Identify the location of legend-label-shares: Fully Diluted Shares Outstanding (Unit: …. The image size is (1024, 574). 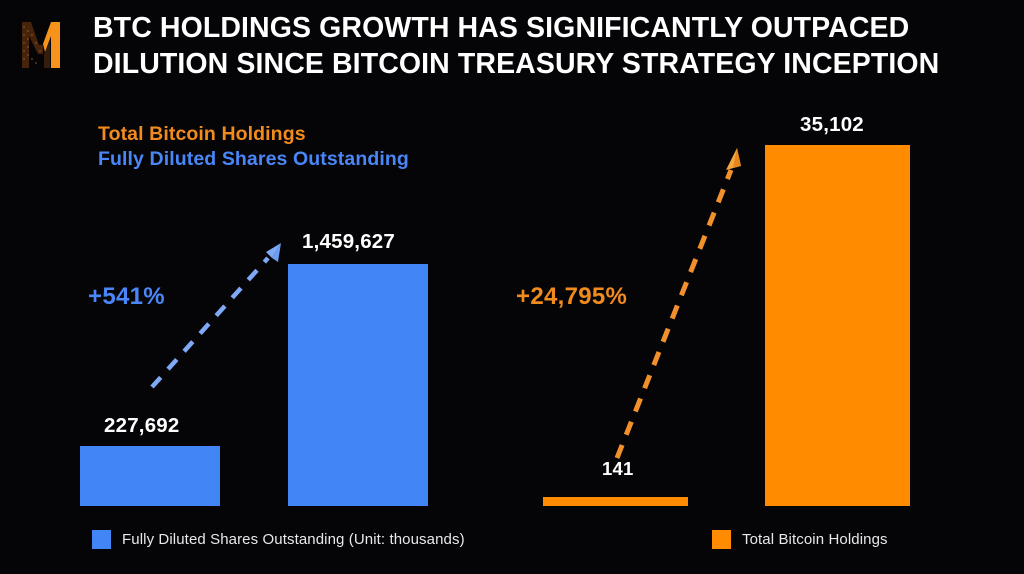
(293, 539).